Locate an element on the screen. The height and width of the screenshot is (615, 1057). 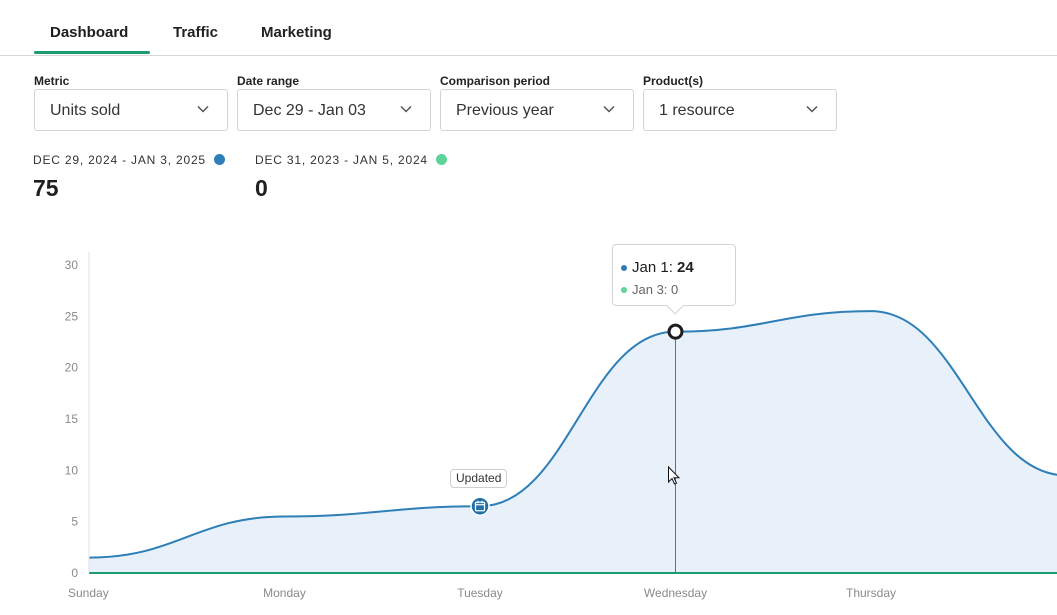
tooltip-secondary-row: Jan 3: 0 is located at coordinates (650, 289).